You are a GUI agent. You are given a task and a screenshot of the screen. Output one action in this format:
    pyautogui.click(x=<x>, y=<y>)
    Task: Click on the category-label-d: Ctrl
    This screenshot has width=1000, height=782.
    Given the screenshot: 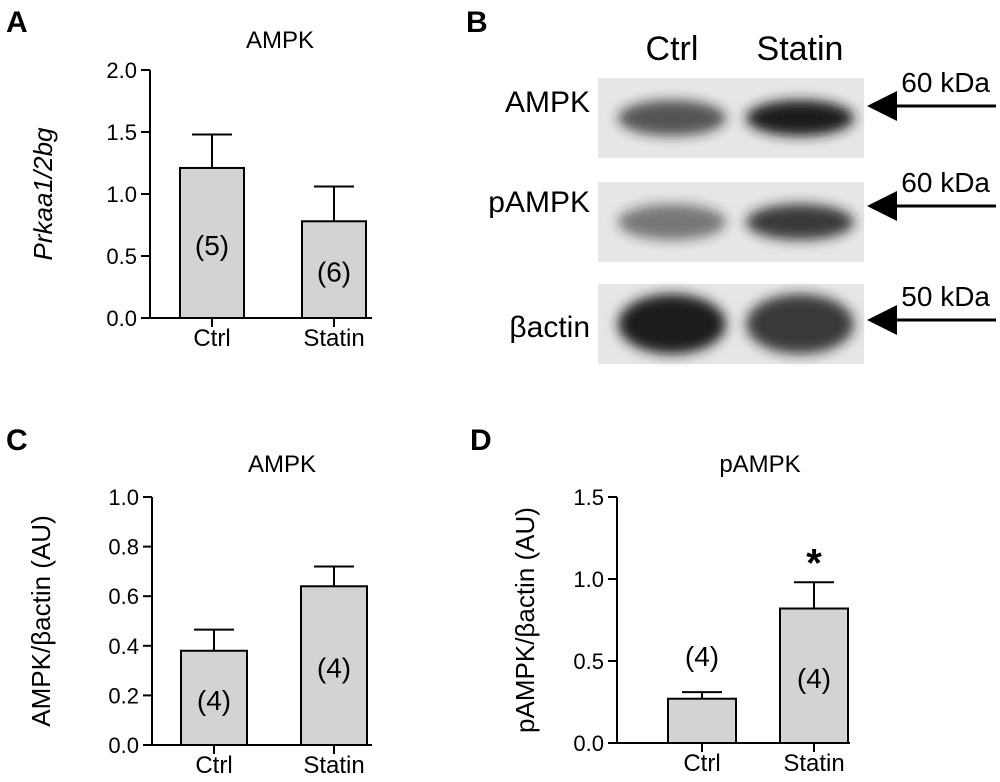 What is the action you would take?
    pyautogui.click(x=701, y=763)
    